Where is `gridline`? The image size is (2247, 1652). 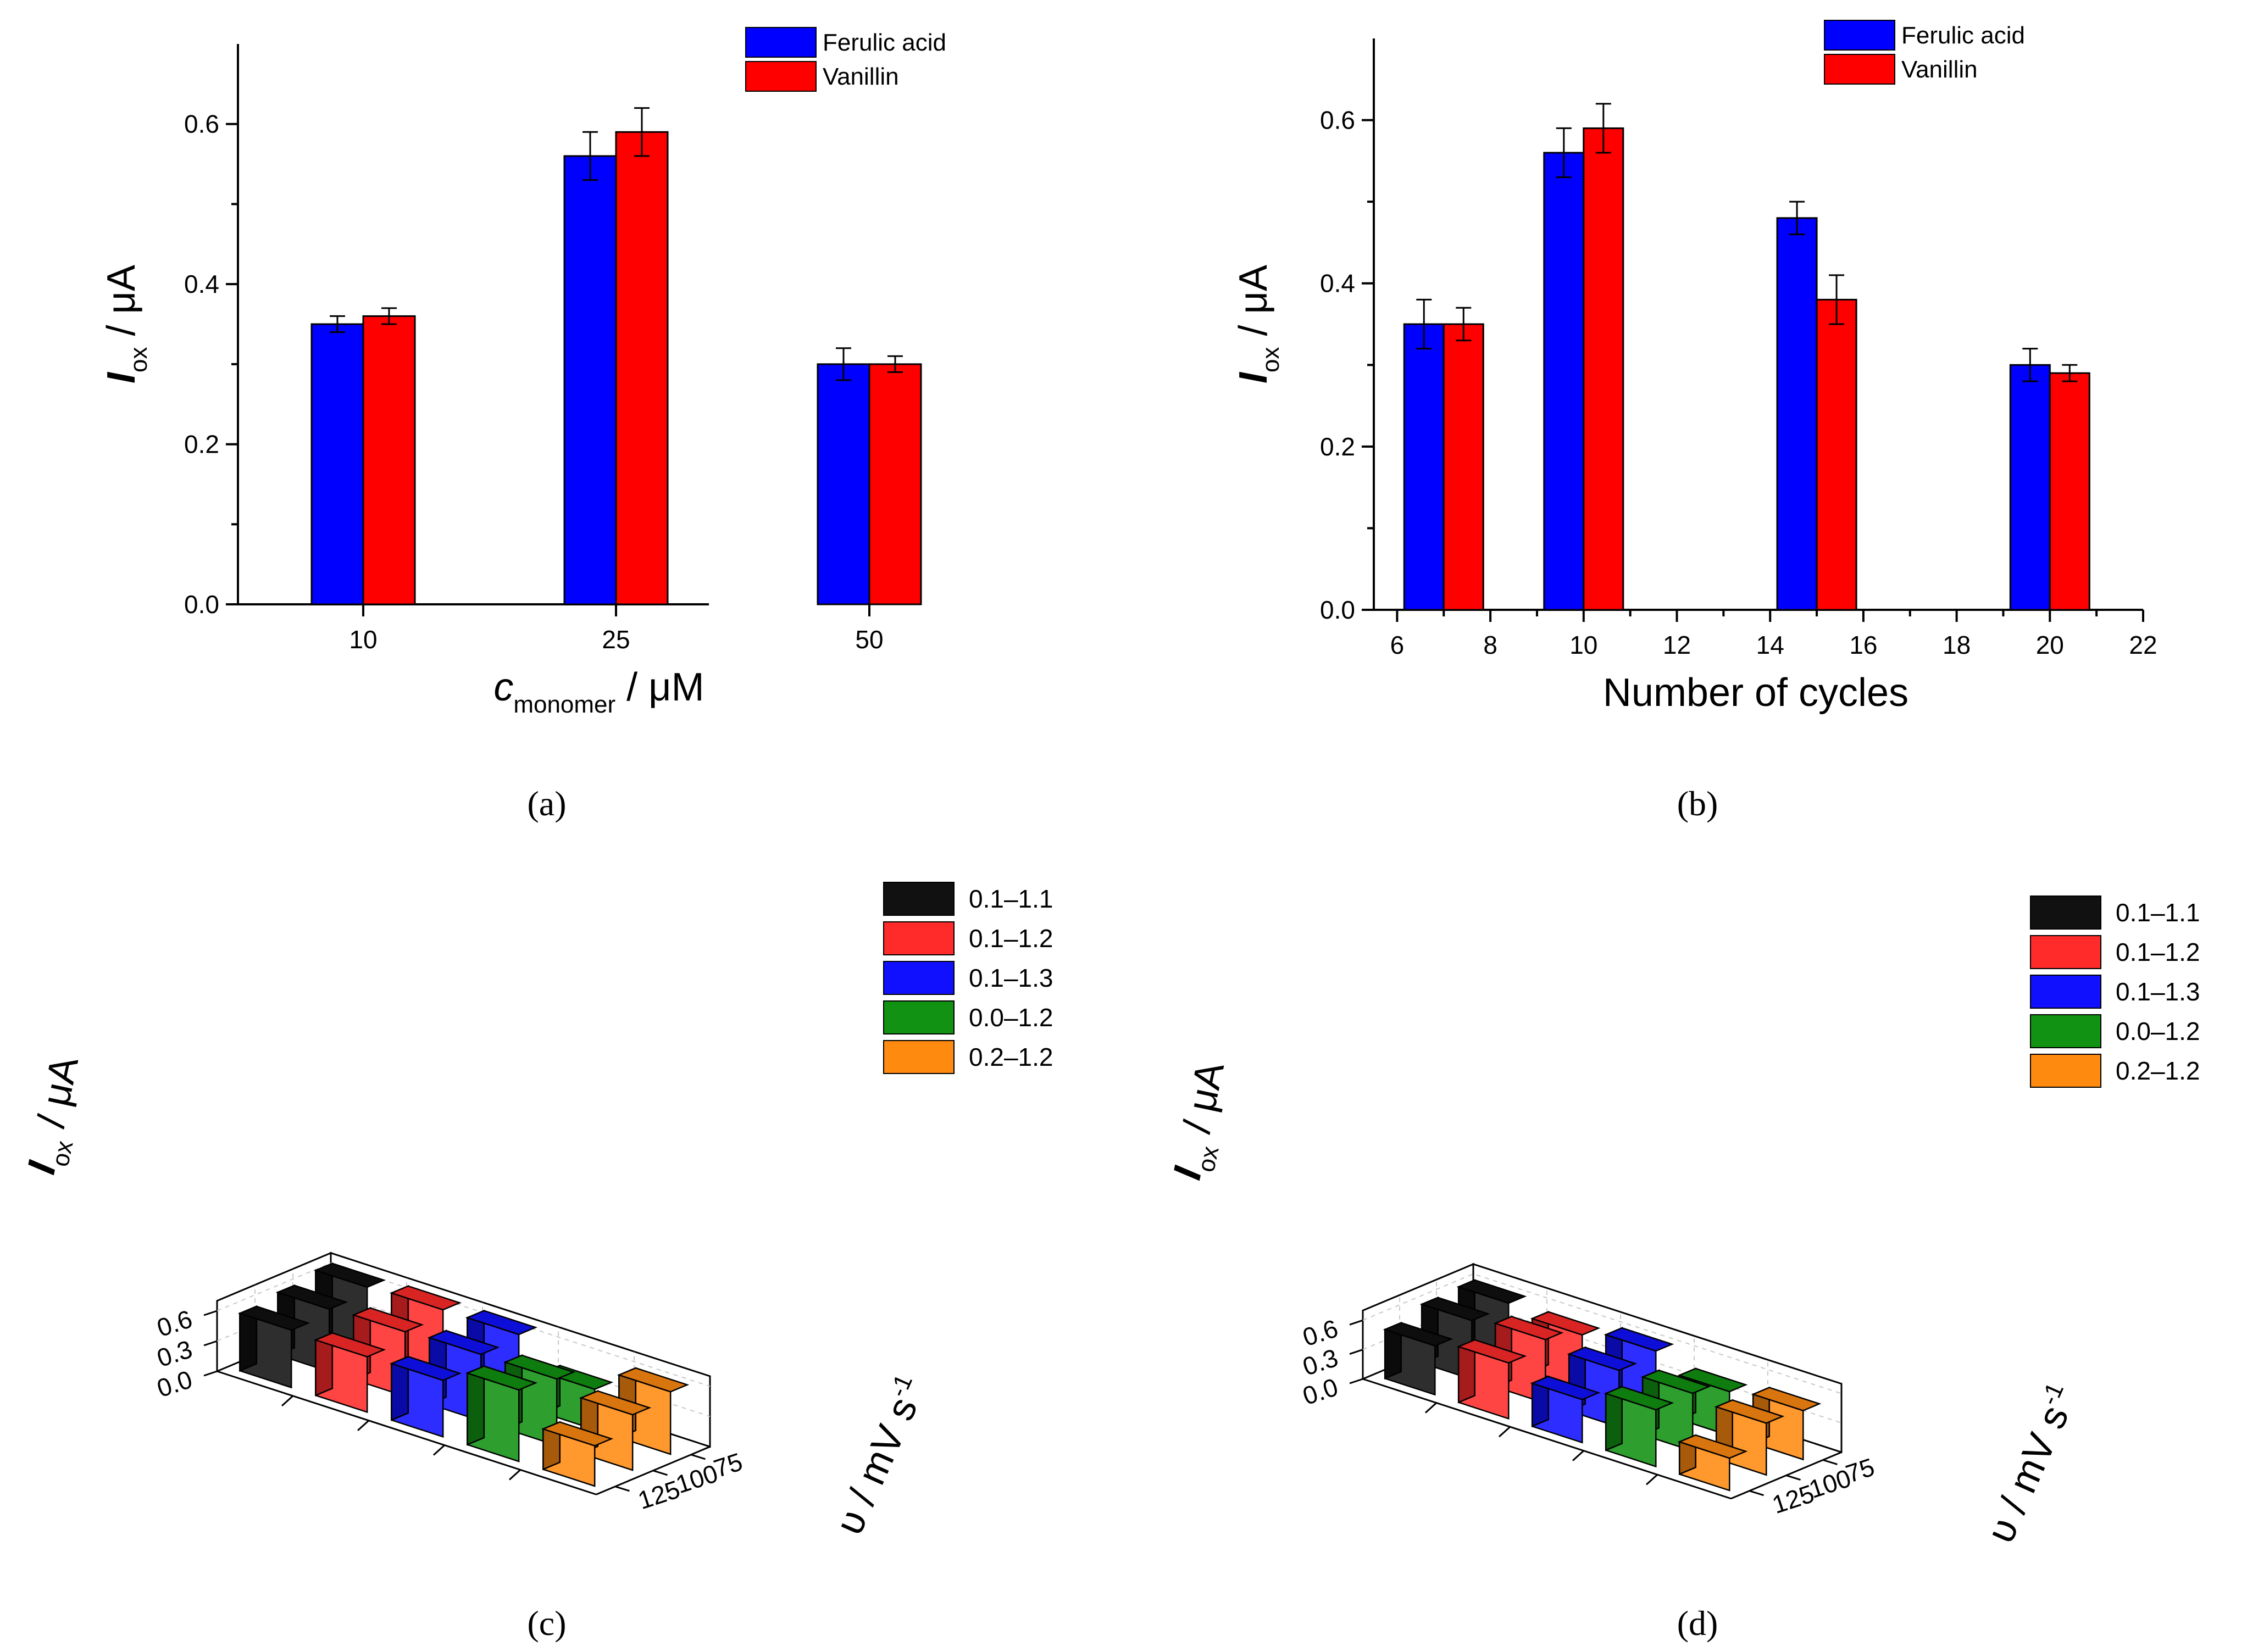
gridline is located at coordinates (464, 1324).